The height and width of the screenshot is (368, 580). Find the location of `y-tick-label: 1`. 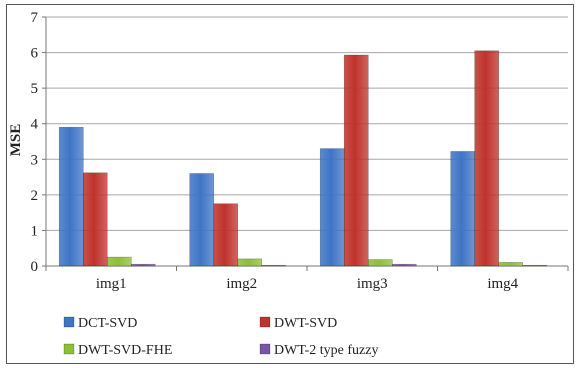

y-tick-label: 1 is located at coordinates (35, 231).